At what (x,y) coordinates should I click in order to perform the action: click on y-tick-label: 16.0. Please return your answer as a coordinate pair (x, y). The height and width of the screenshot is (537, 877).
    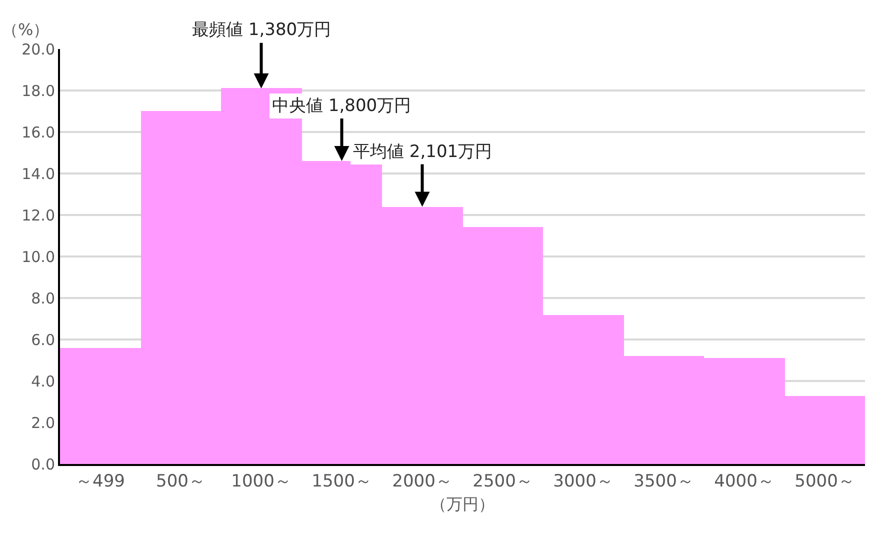
    Looking at the image, I should click on (38, 132).